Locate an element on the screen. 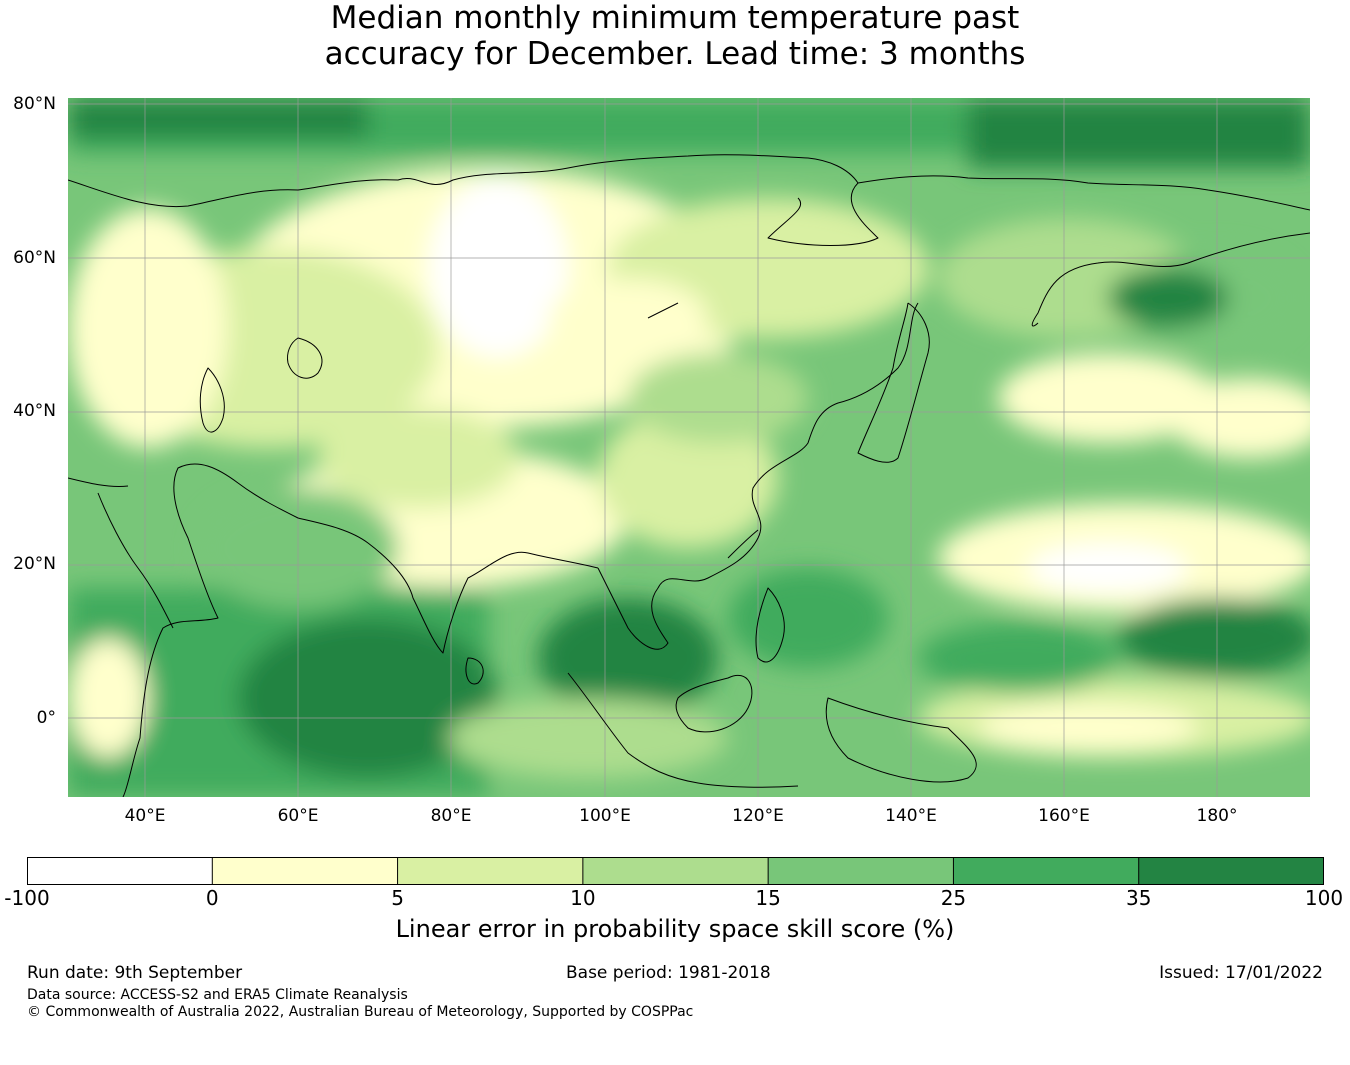 Image resolution: width=1350 pixels, height=1065 pixels. lat-label-60n: 60°N is located at coordinates (34, 258).